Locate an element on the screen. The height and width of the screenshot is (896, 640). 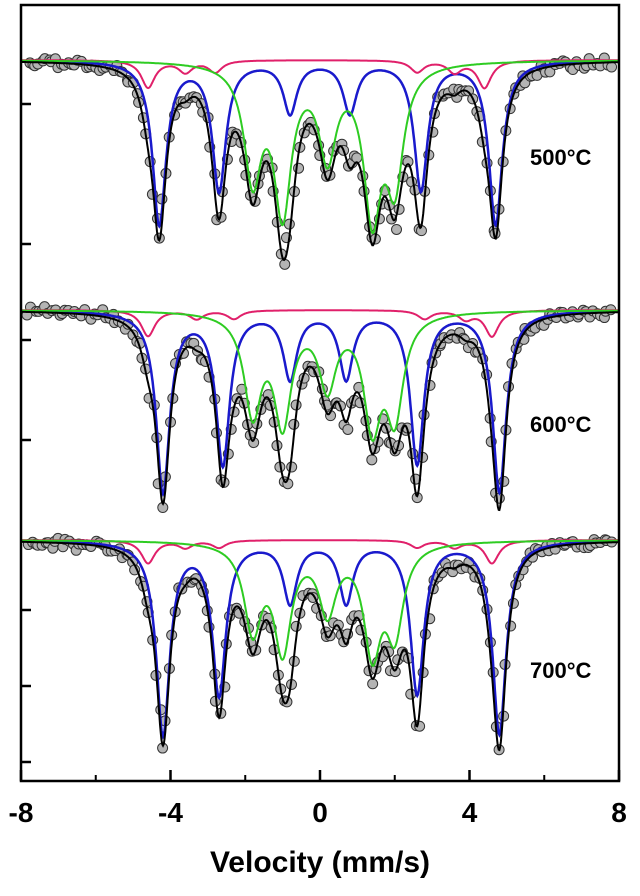
y-axis-ticks is located at coordinates (26, 433).